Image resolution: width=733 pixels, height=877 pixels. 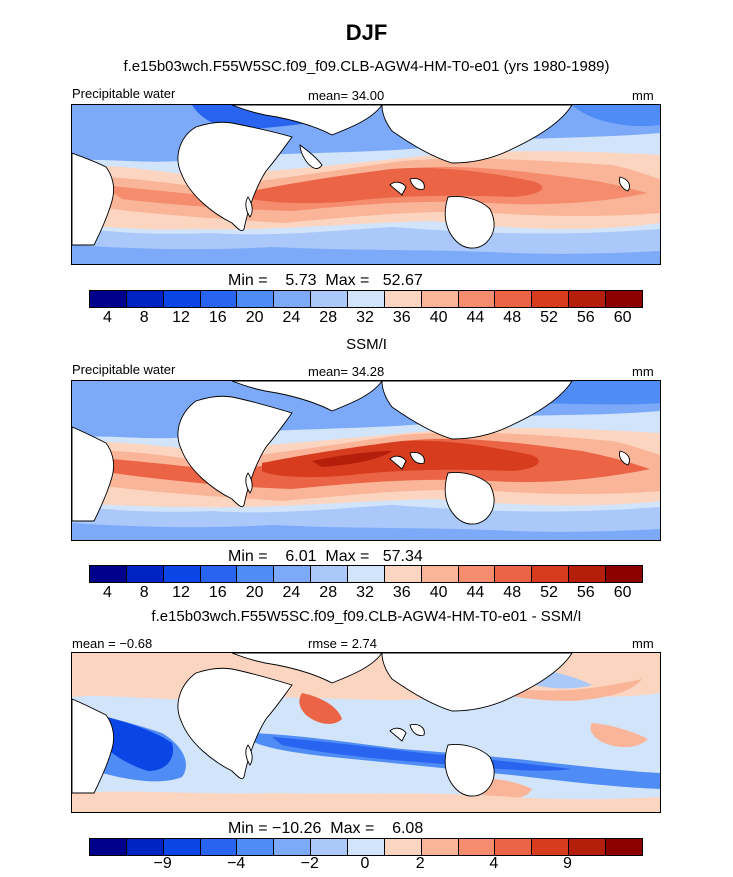 What do you see at coordinates (643, 371) in the screenshot?
I see `panel-2-units-label: mm` at bounding box center [643, 371].